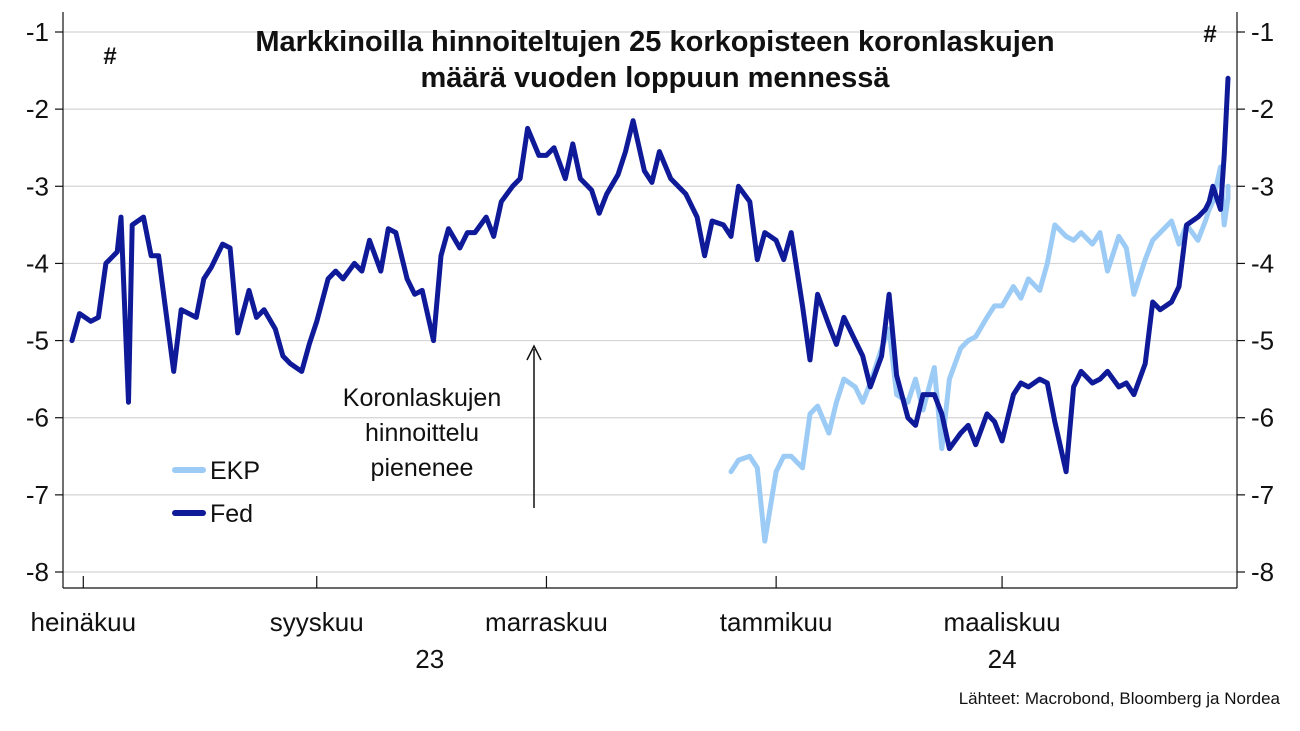 The height and width of the screenshot is (731, 1300). I want to click on right-tick-label: -3, so click(1262, 186).